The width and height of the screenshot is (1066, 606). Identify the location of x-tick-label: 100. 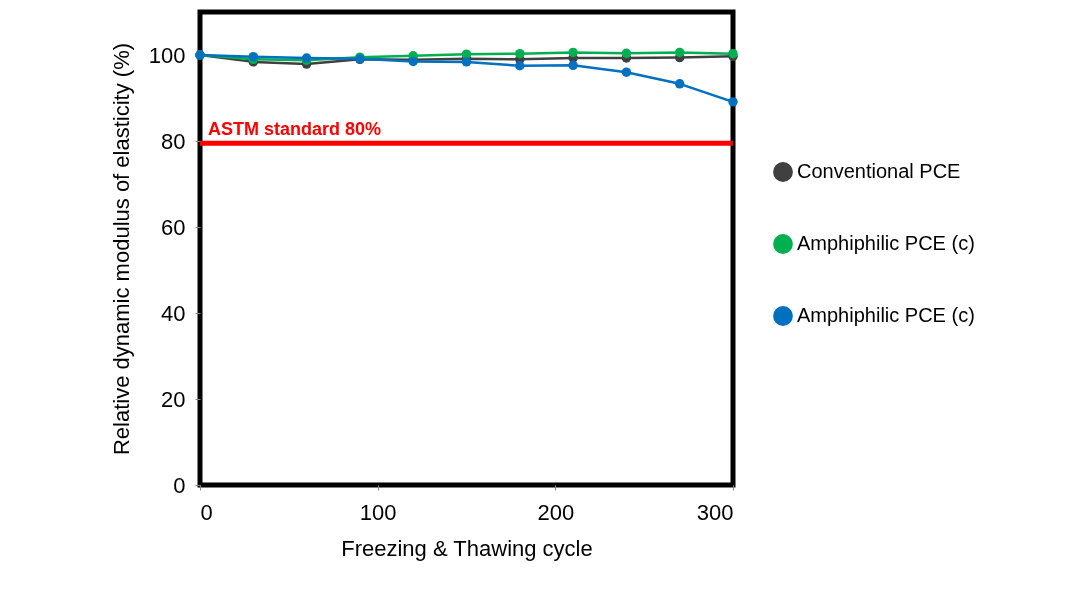
(378, 512).